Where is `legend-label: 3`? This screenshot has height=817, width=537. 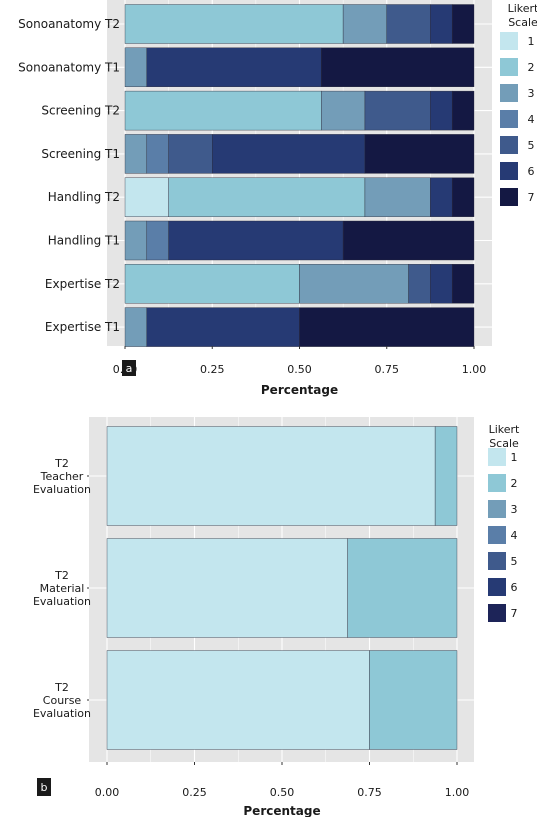 legend-label: 3 is located at coordinates (514, 509).